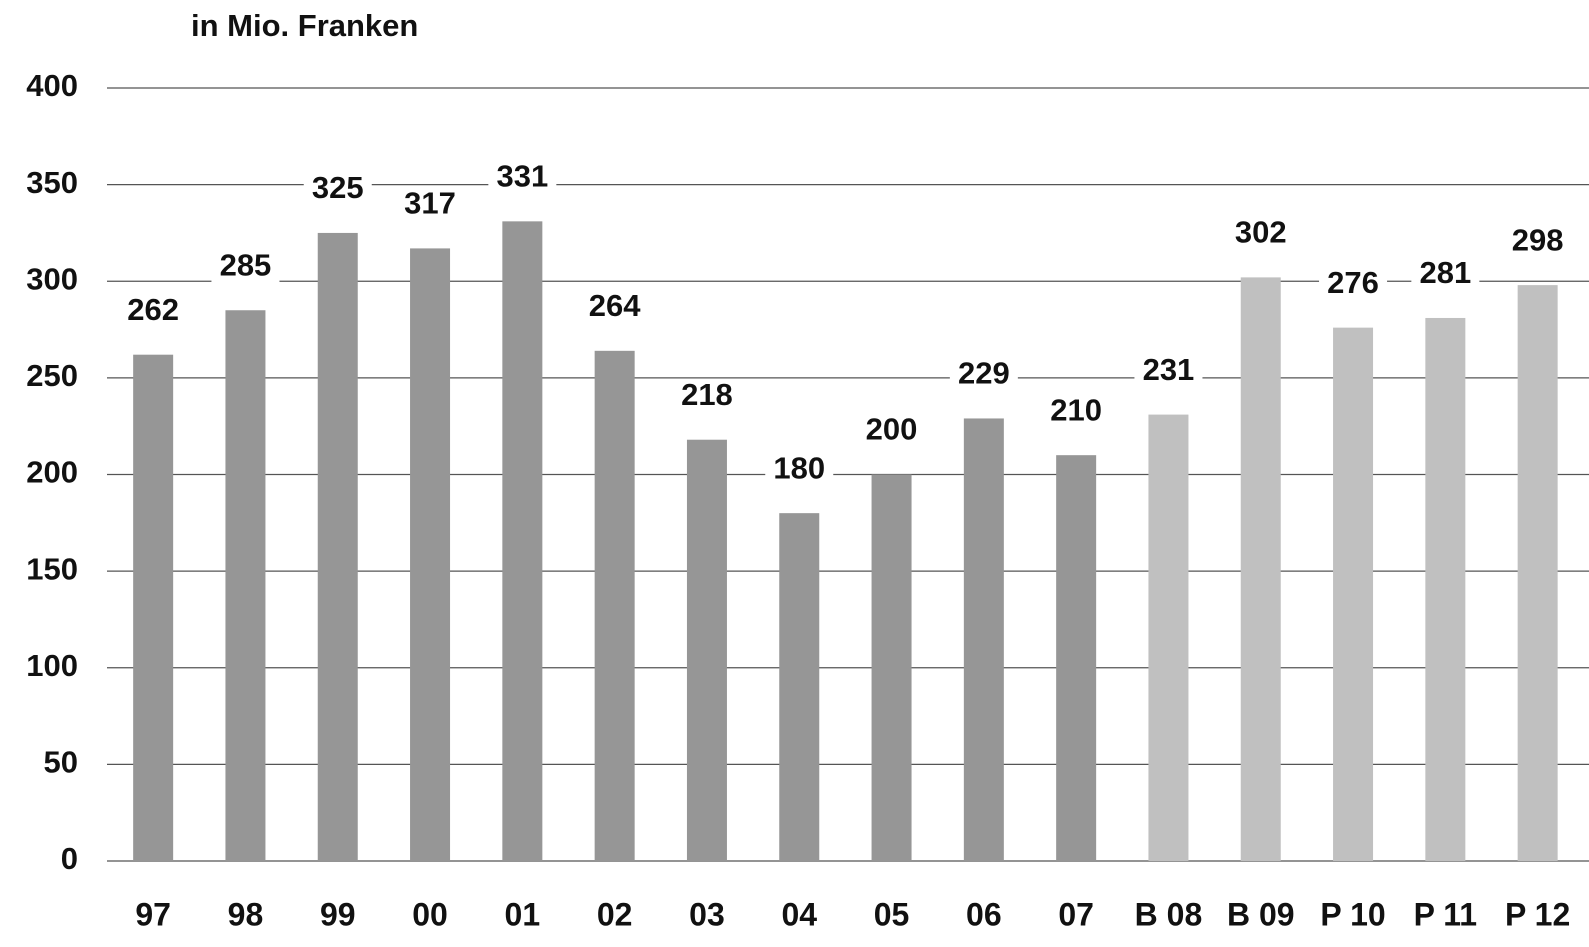 Image resolution: width=1589 pixels, height=947 pixels. What do you see at coordinates (61, 762) in the screenshot?
I see `y-tick-label: 50` at bounding box center [61, 762].